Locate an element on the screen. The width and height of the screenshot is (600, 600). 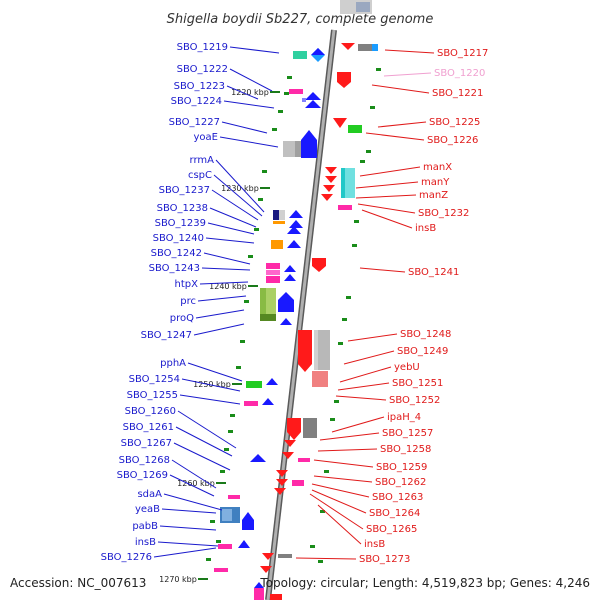
right-gene-label: SBO_1273 is located at coordinates (384, 559).